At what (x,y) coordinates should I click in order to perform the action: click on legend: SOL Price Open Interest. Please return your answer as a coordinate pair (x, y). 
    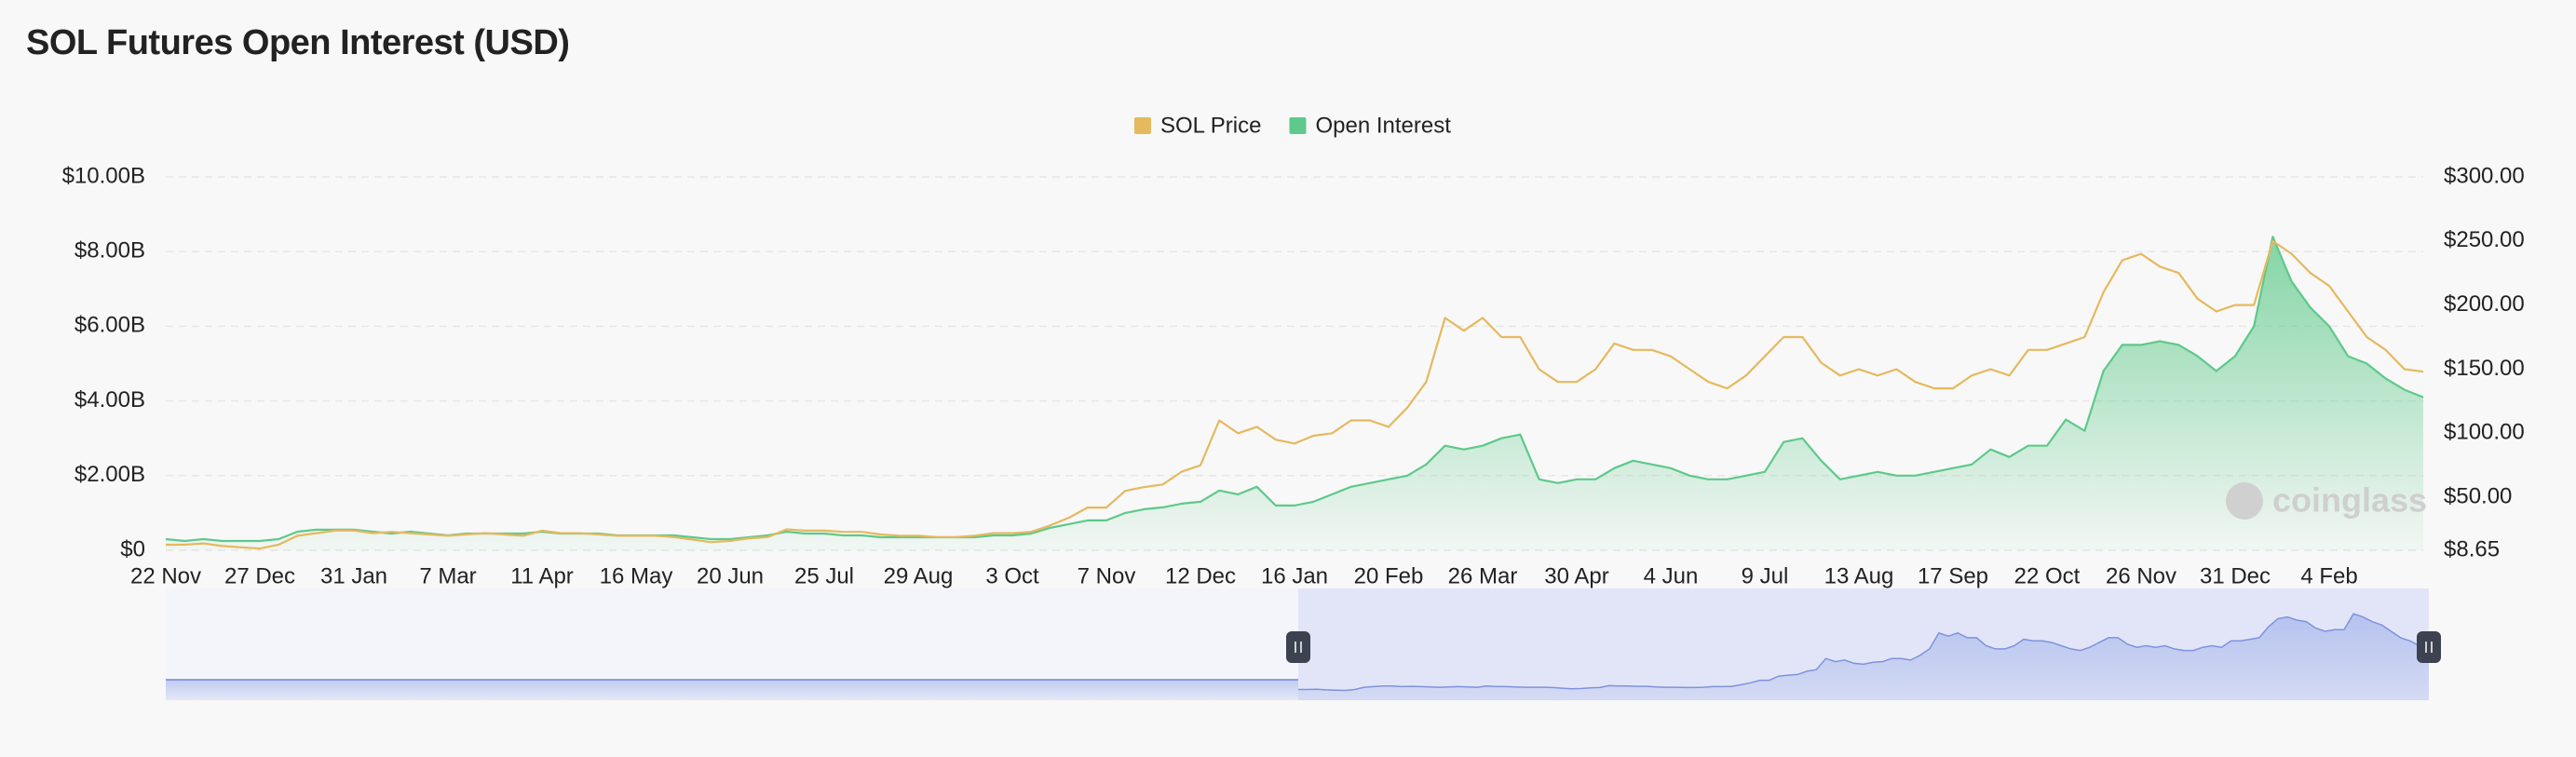
    Looking at the image, I should click on (1292, 126).